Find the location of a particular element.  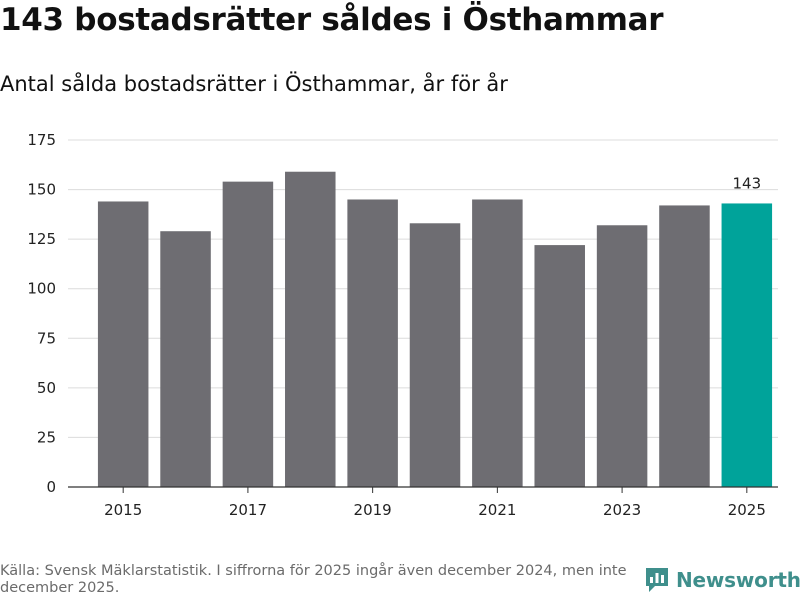

y-tick-label: 150 is located at coordinates (41, 190).